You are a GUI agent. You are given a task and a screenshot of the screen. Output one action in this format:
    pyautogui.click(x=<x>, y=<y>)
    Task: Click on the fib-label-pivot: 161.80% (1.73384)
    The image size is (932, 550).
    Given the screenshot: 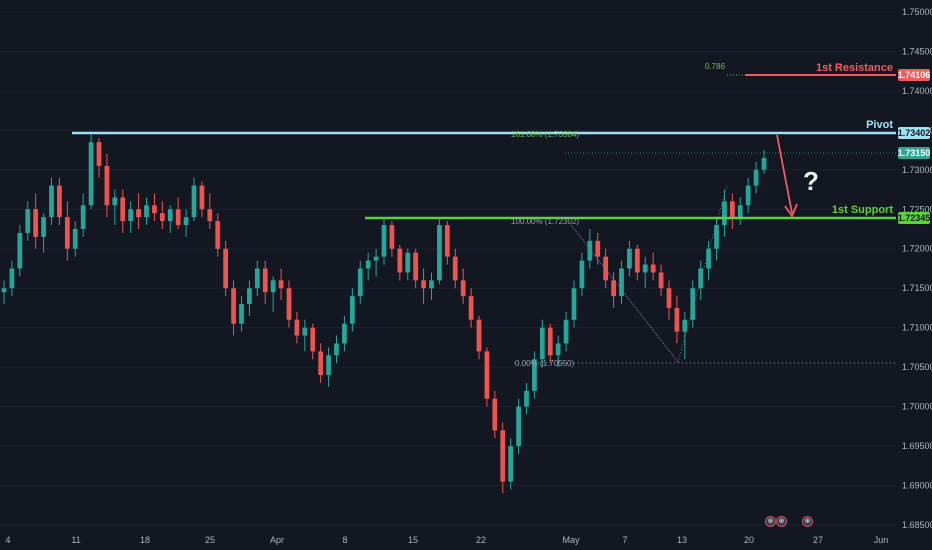 What is the action you would take?
    pyautogui.click(x=545, y=134)
    